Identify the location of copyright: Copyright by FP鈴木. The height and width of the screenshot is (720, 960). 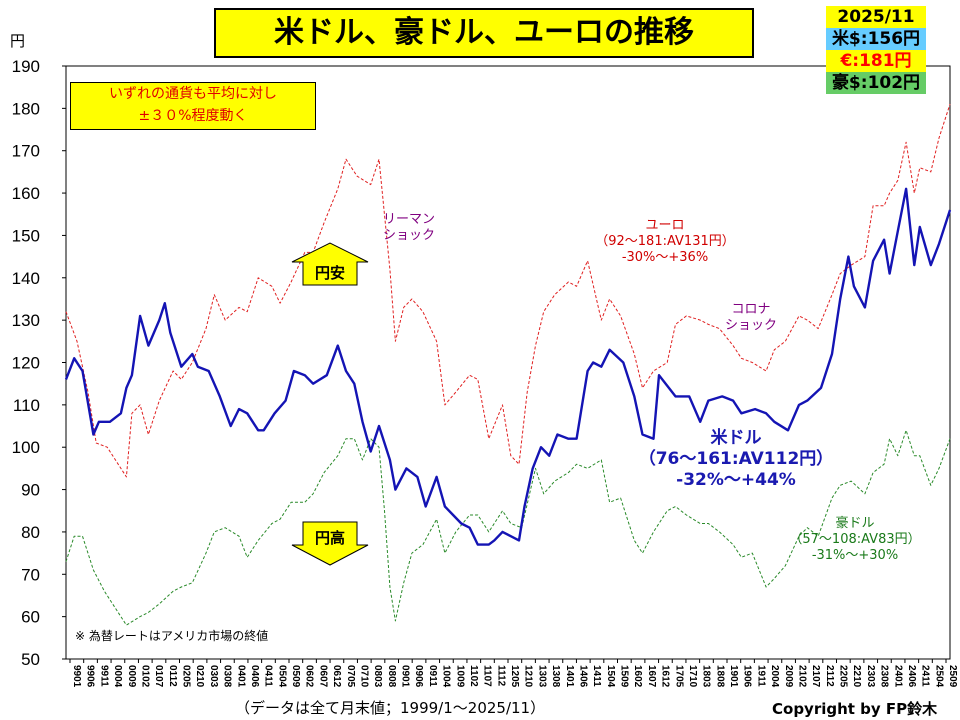
(855, 709).